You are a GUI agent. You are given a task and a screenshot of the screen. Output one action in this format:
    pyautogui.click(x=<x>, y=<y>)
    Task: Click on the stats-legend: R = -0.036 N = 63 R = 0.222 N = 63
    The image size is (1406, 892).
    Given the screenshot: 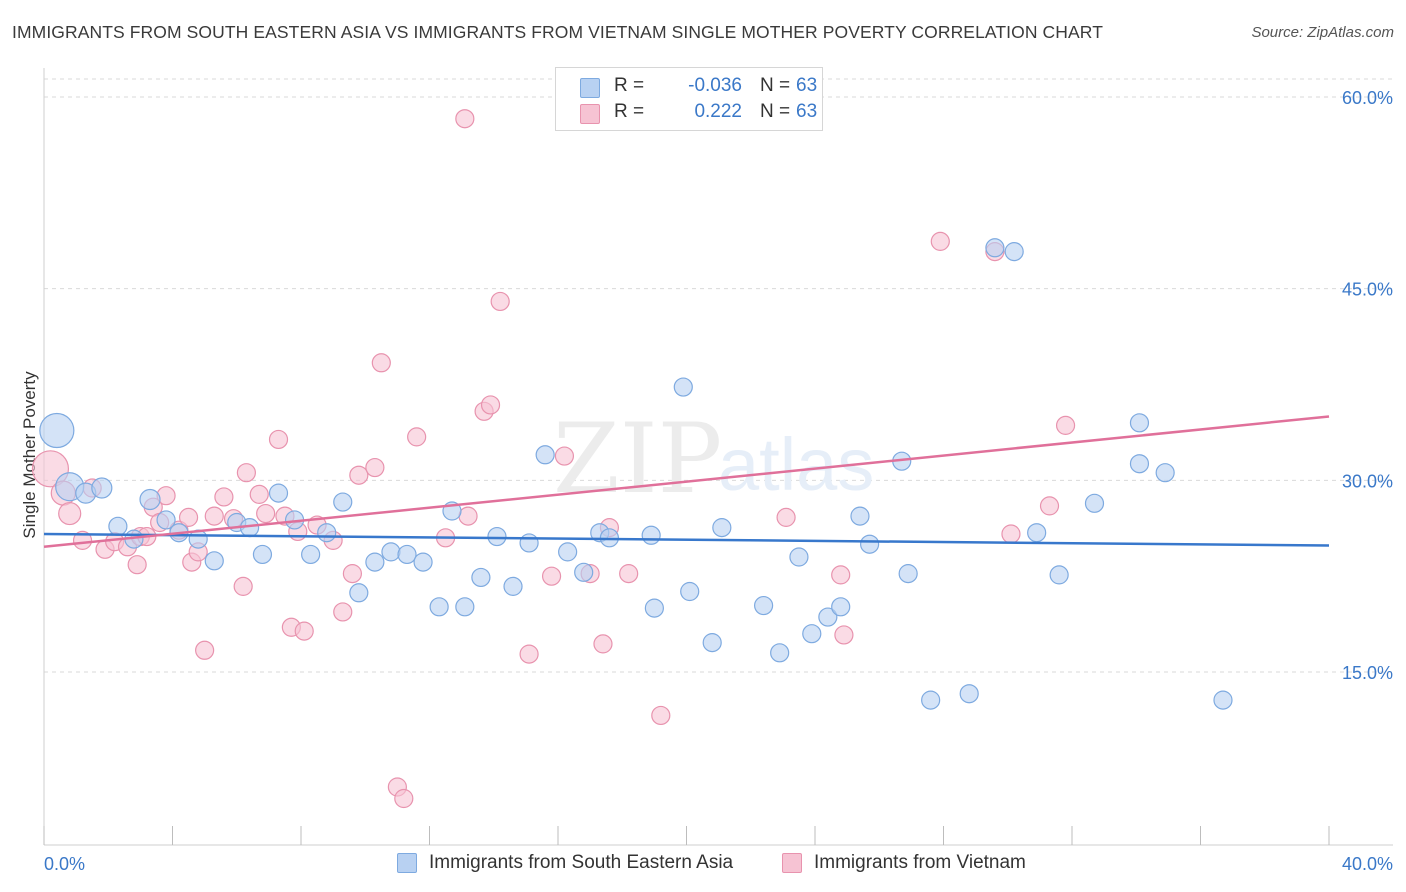 What is the action you would take?
    pyautogui.click(x=689, y=99)
    